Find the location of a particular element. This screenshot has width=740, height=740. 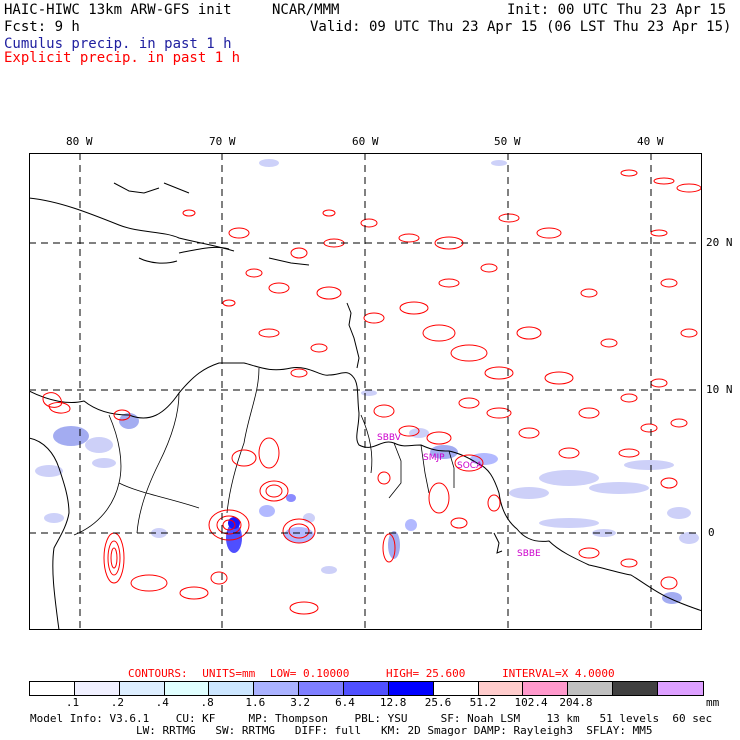

contours-interval: INTERVAL=X 4.0000 is located at coordinates (558, 673).